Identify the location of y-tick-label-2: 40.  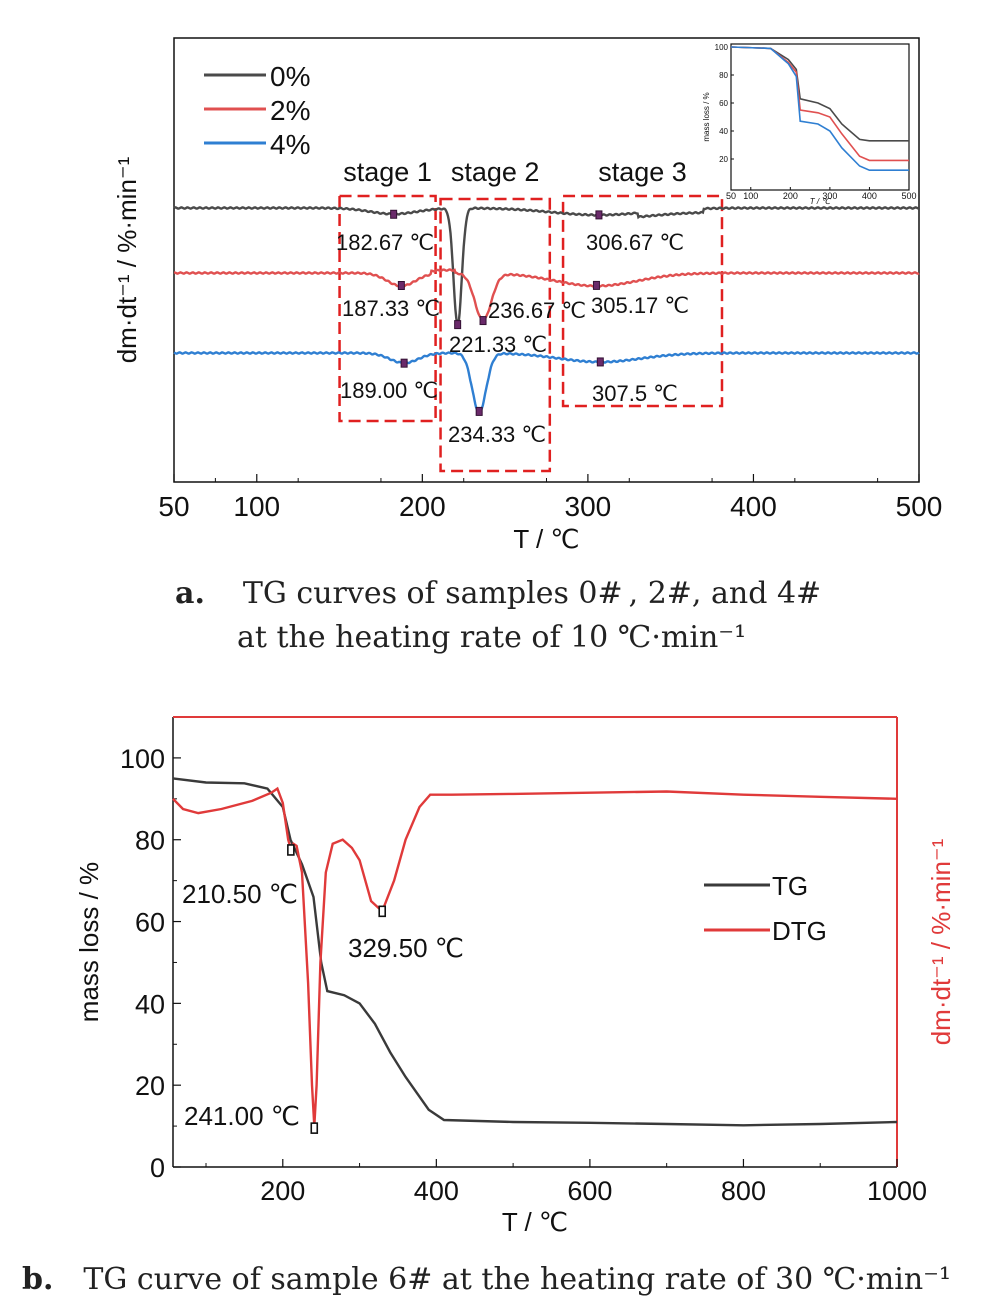
(150, 1004).